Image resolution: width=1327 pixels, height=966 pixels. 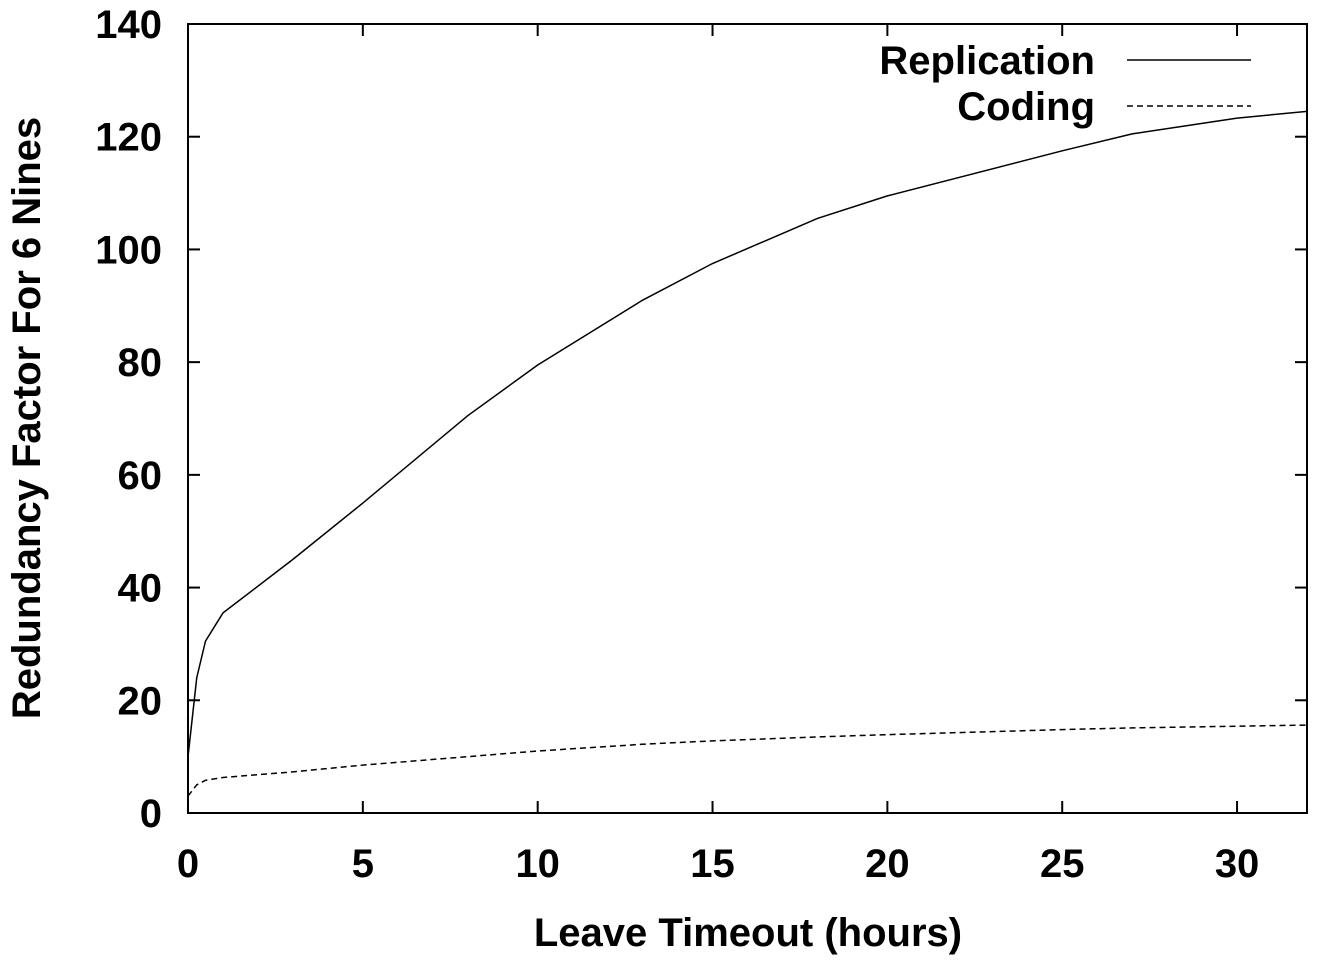 I want to click on x-axis-label: Leave Timeout (hours), so click(x=748, y=933).